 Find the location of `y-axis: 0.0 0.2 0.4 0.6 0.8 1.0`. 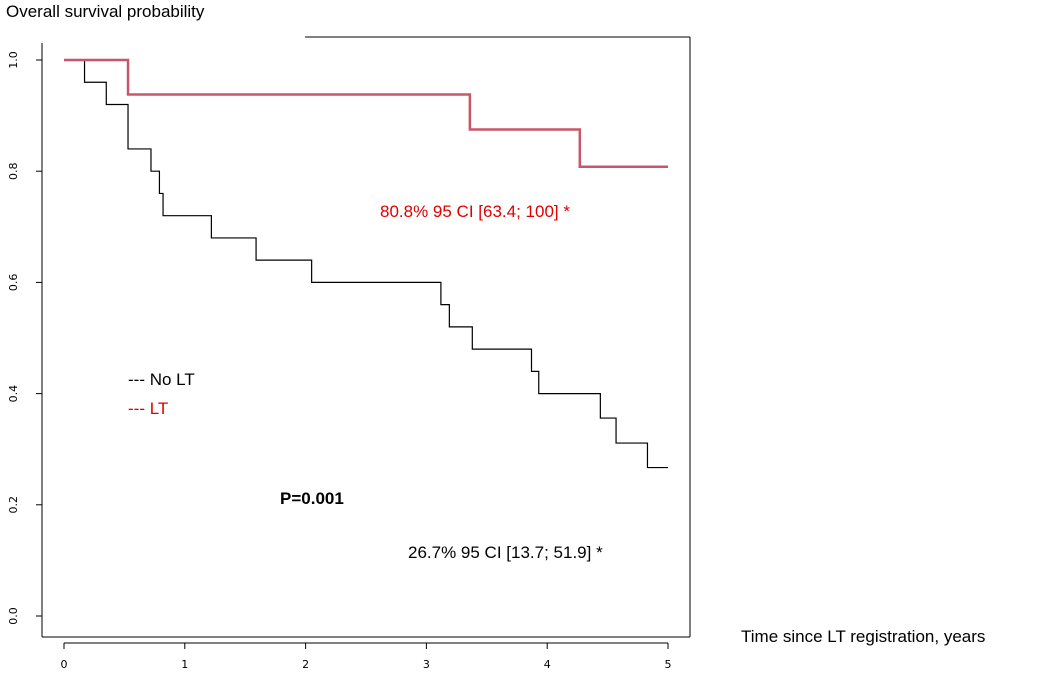

y-axis: 0.0 0.2 0.4 0.6 0.8 1.0 is located at coordinates (24, 338).